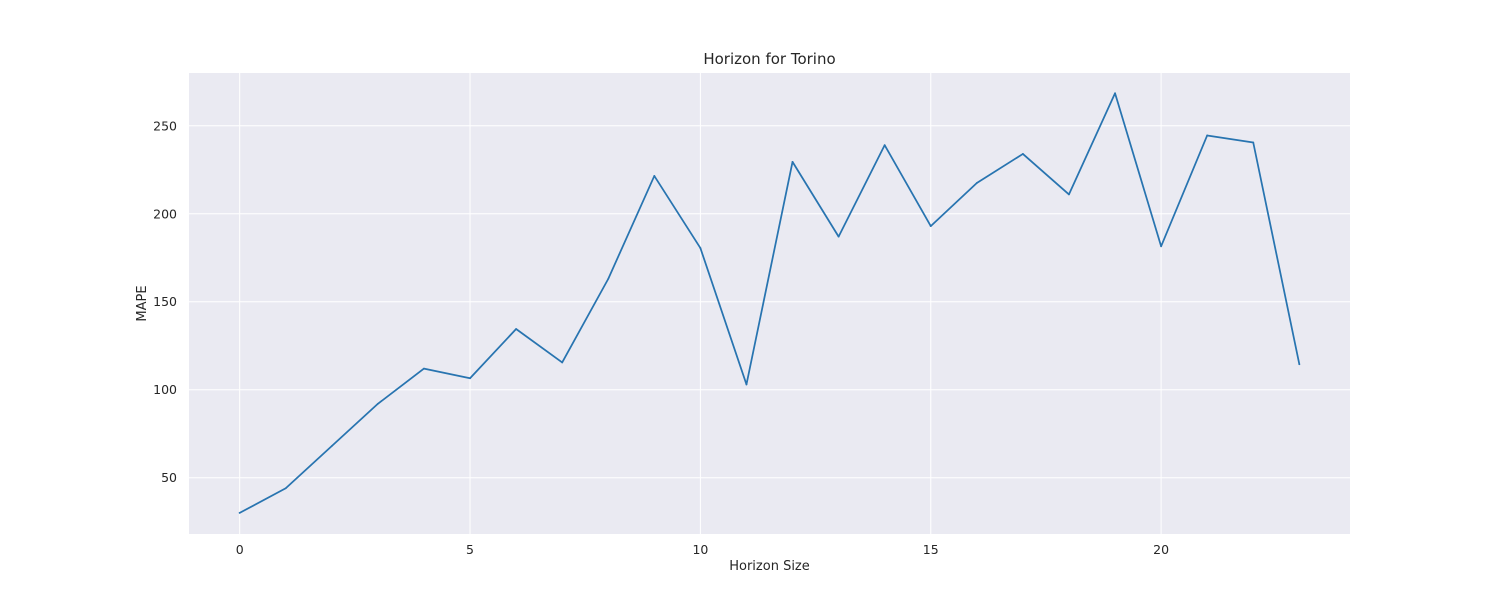 This screenshot has width=1500, height=600. Describe the element at coordinates (165, 213) in the screenshot. I see `y-tick-label: 200` at that location.